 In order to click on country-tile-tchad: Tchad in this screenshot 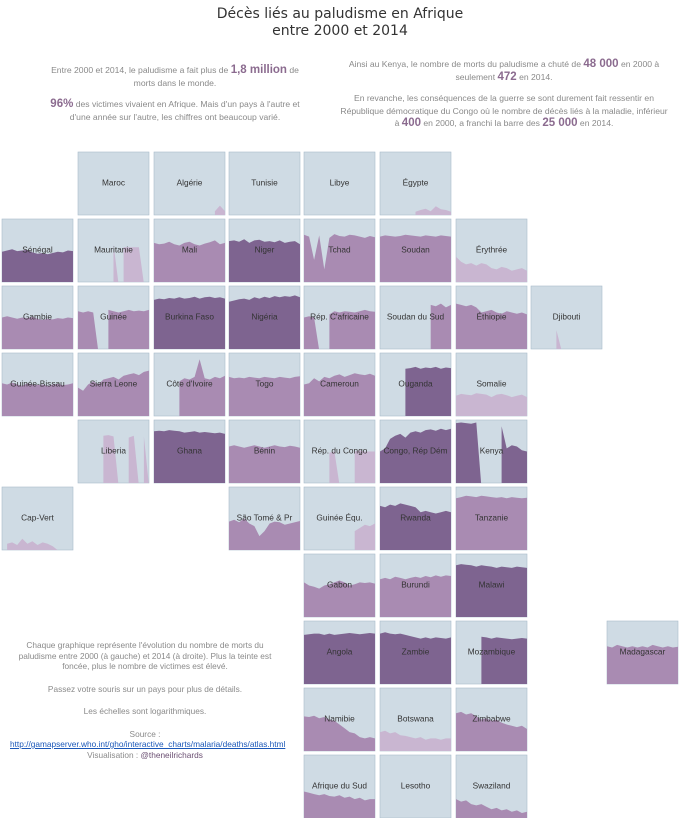, I will do `click(339, 250)`.